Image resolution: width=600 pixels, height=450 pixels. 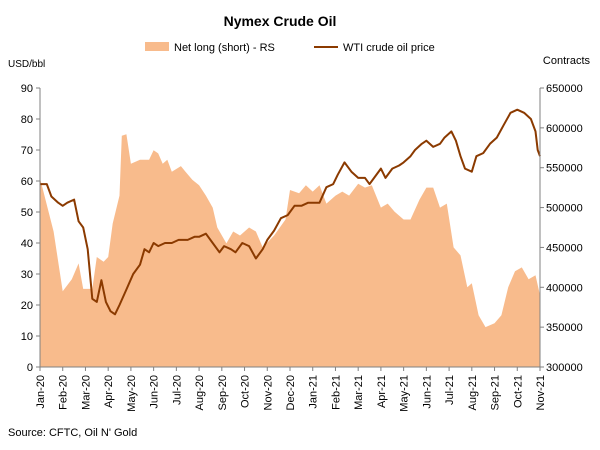 I want to click on x-tick-label: May-20, so click(x=132, y=393).